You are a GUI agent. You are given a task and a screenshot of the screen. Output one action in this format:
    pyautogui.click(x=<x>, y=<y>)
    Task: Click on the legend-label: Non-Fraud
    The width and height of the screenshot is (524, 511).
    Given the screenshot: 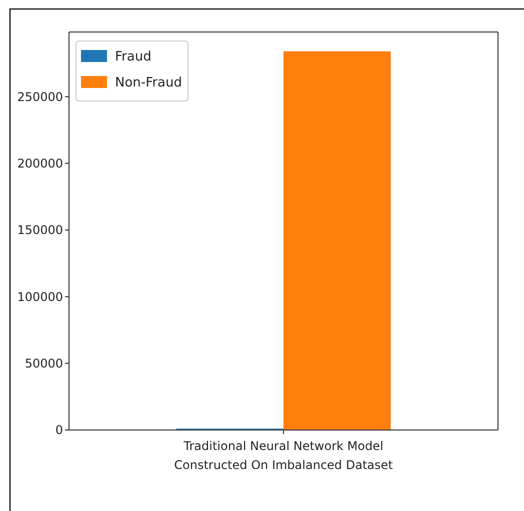 What is the action you would take?
    pyautogui.click(x=148, y=83)
    